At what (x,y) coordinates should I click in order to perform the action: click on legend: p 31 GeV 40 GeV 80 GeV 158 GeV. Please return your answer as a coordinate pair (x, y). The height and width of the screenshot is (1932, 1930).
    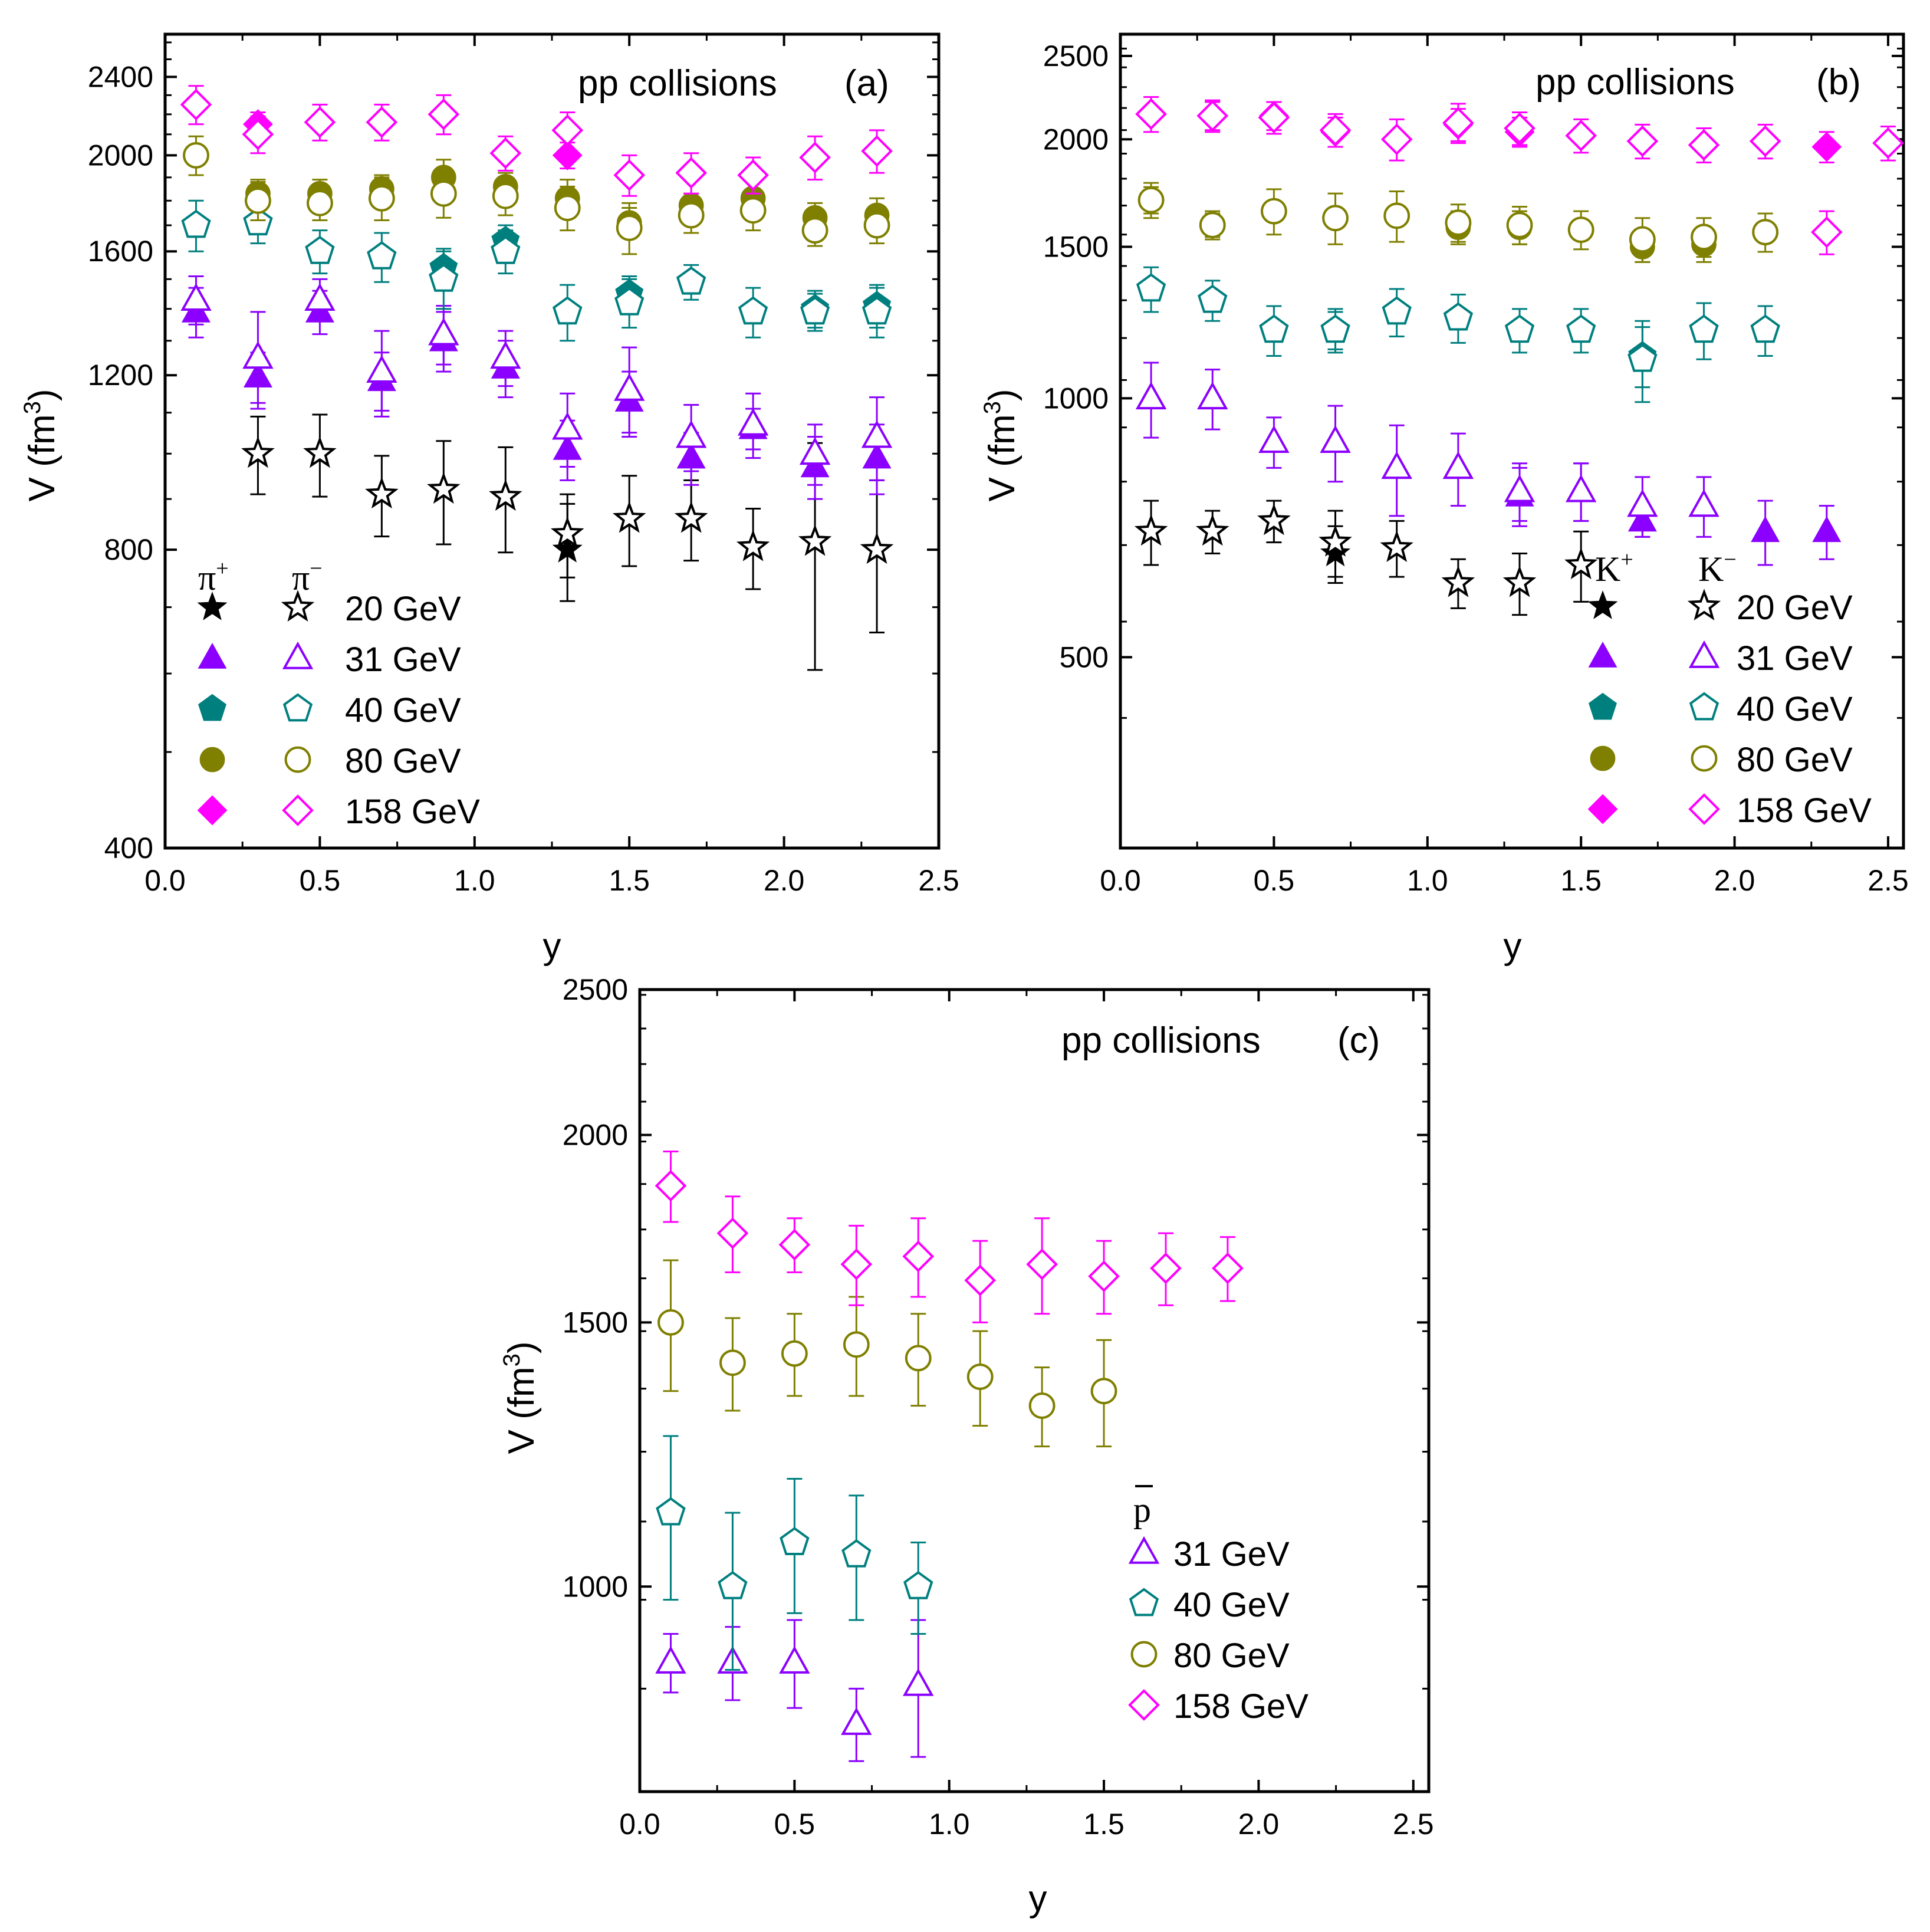
    Looking at the image, I should click on (1218, 1606).